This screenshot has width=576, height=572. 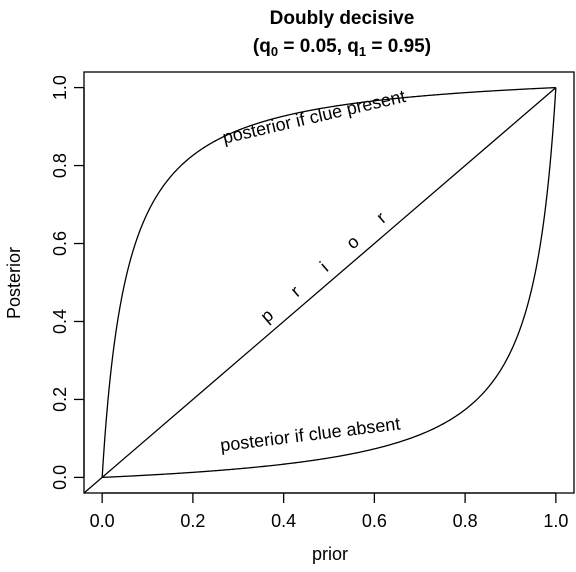 I want to click on x-axis: 0.0 0.2 0.4 0.6 0.8 1.0, so click(x=329, y=511).